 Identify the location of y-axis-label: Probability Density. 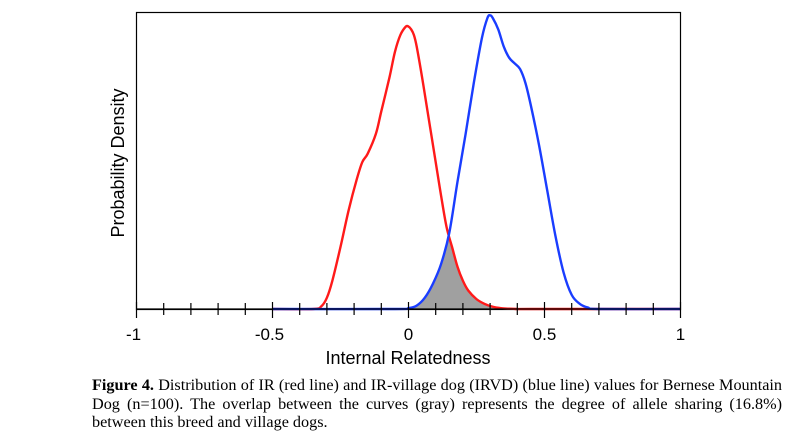
(118, 162).